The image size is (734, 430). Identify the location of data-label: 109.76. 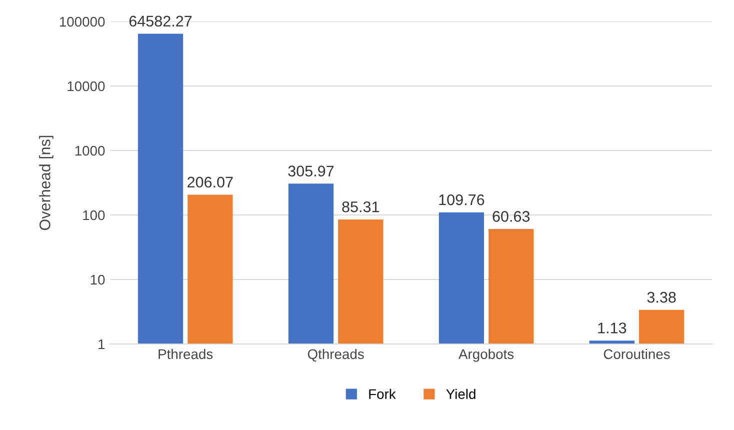
(461, 200).